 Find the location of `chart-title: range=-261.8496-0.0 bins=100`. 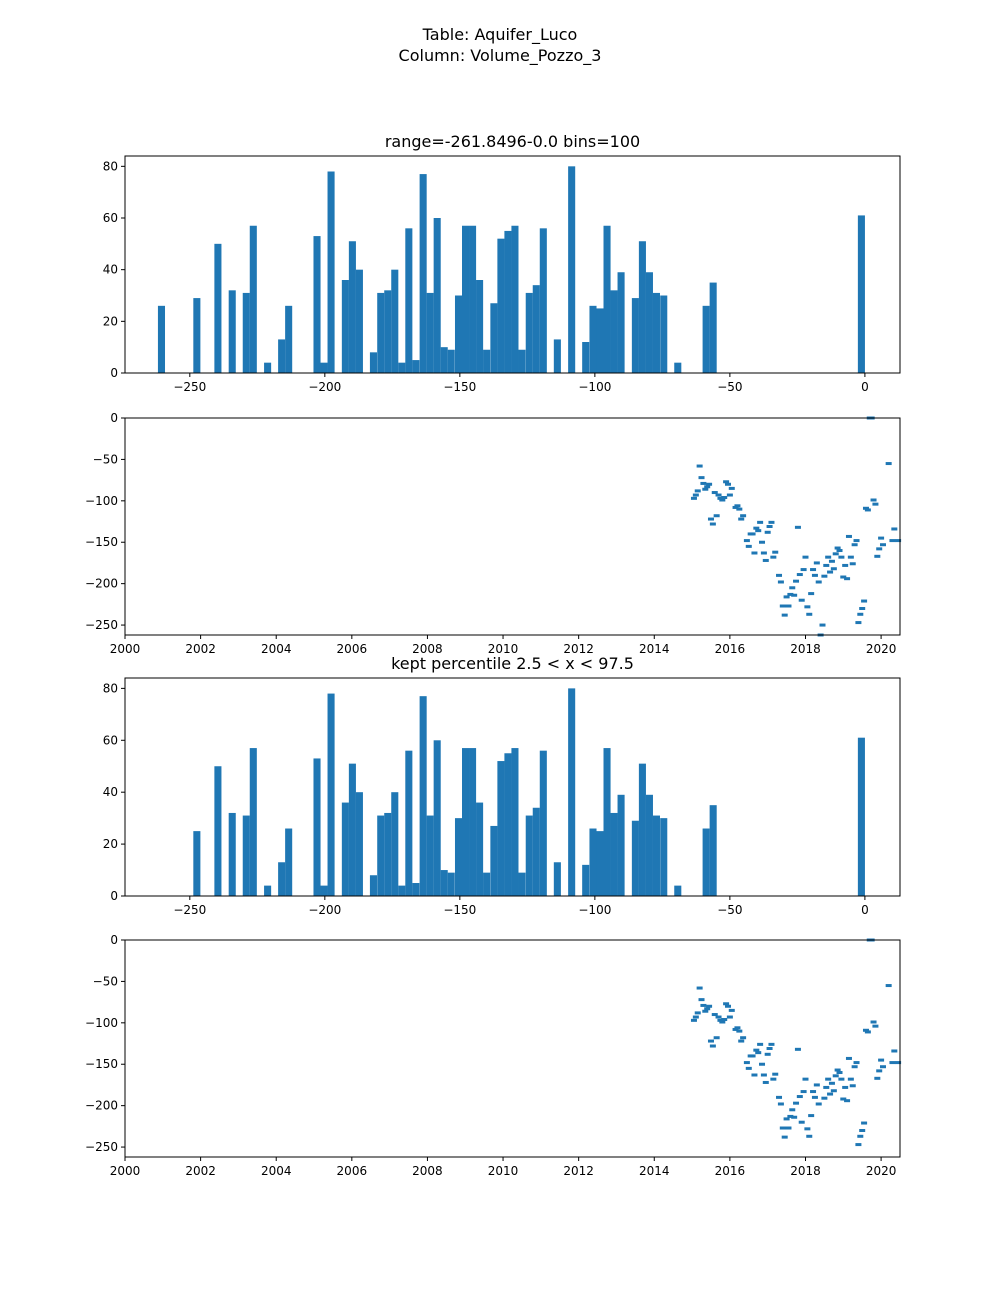

chart-title: range=-261.8496-0.0 bins=100 is located at coordinates (512, 141).